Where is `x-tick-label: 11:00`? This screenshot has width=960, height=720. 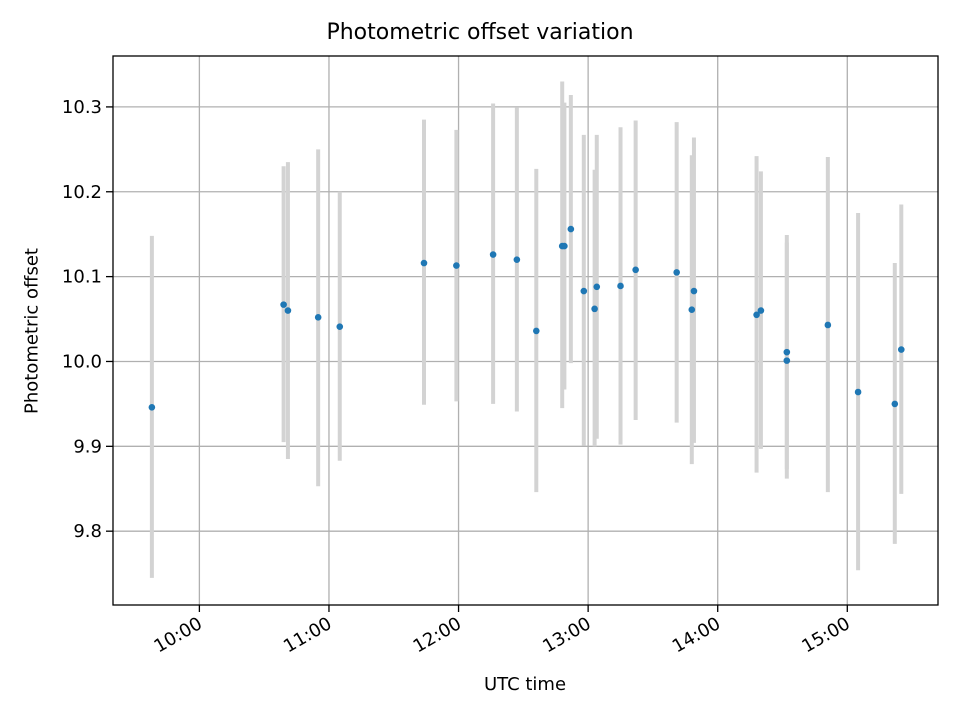 x-tick-label: 11:00 is located at coordinates (307, 635).